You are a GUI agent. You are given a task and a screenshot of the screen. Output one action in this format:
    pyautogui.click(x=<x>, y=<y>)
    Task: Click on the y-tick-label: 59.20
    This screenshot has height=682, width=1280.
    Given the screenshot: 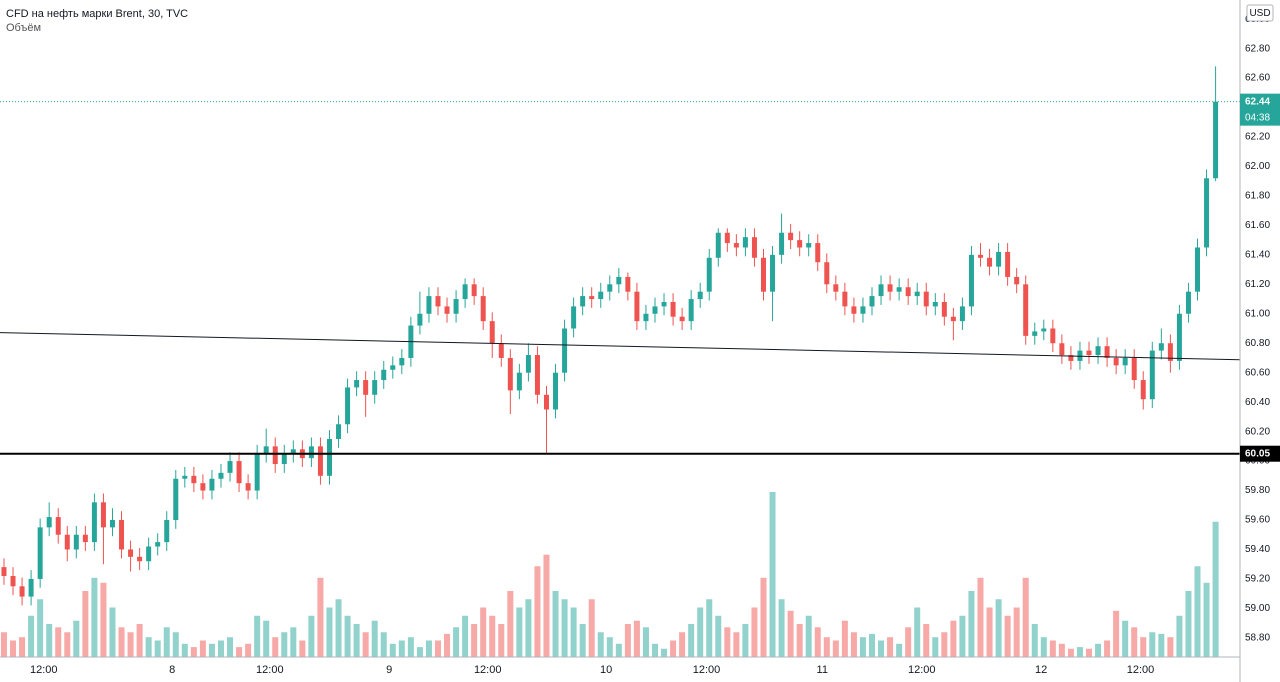 What is the action you would take?
    pyautogui.click(x=1257, y=579)
    